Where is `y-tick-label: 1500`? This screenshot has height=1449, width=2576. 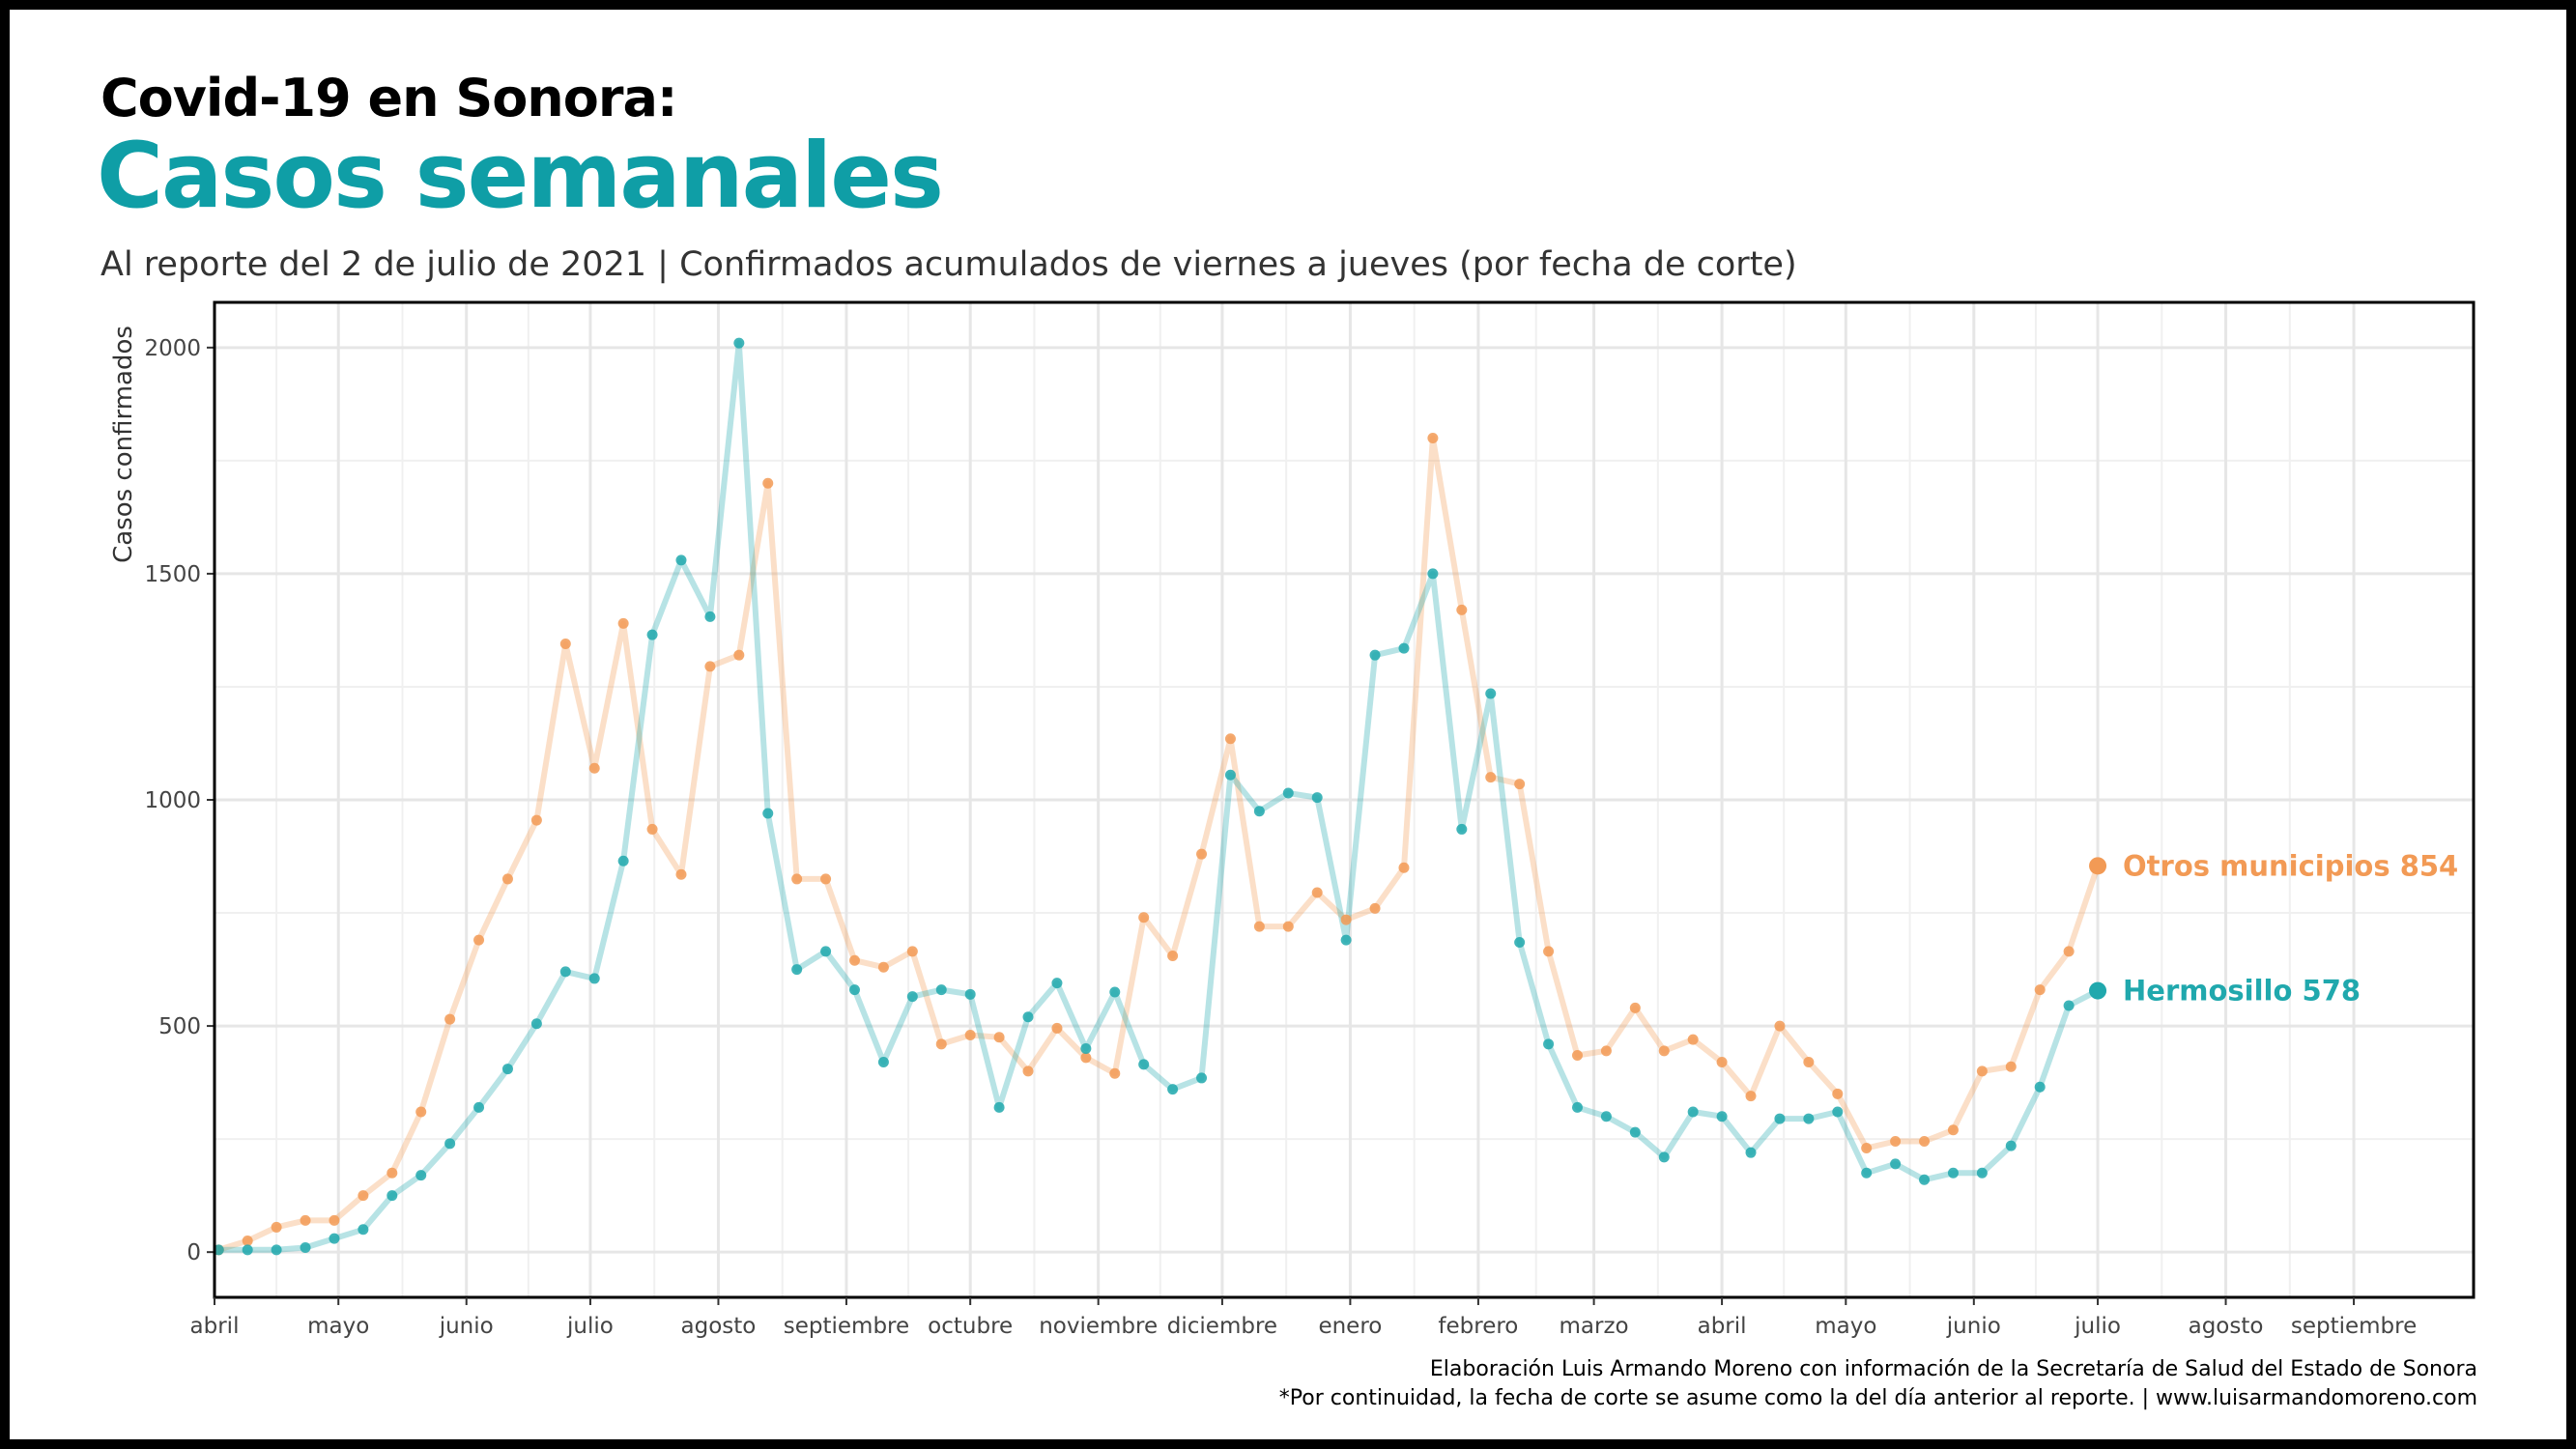 y-tick-label: 1500 is located at coordinates (173, 574).